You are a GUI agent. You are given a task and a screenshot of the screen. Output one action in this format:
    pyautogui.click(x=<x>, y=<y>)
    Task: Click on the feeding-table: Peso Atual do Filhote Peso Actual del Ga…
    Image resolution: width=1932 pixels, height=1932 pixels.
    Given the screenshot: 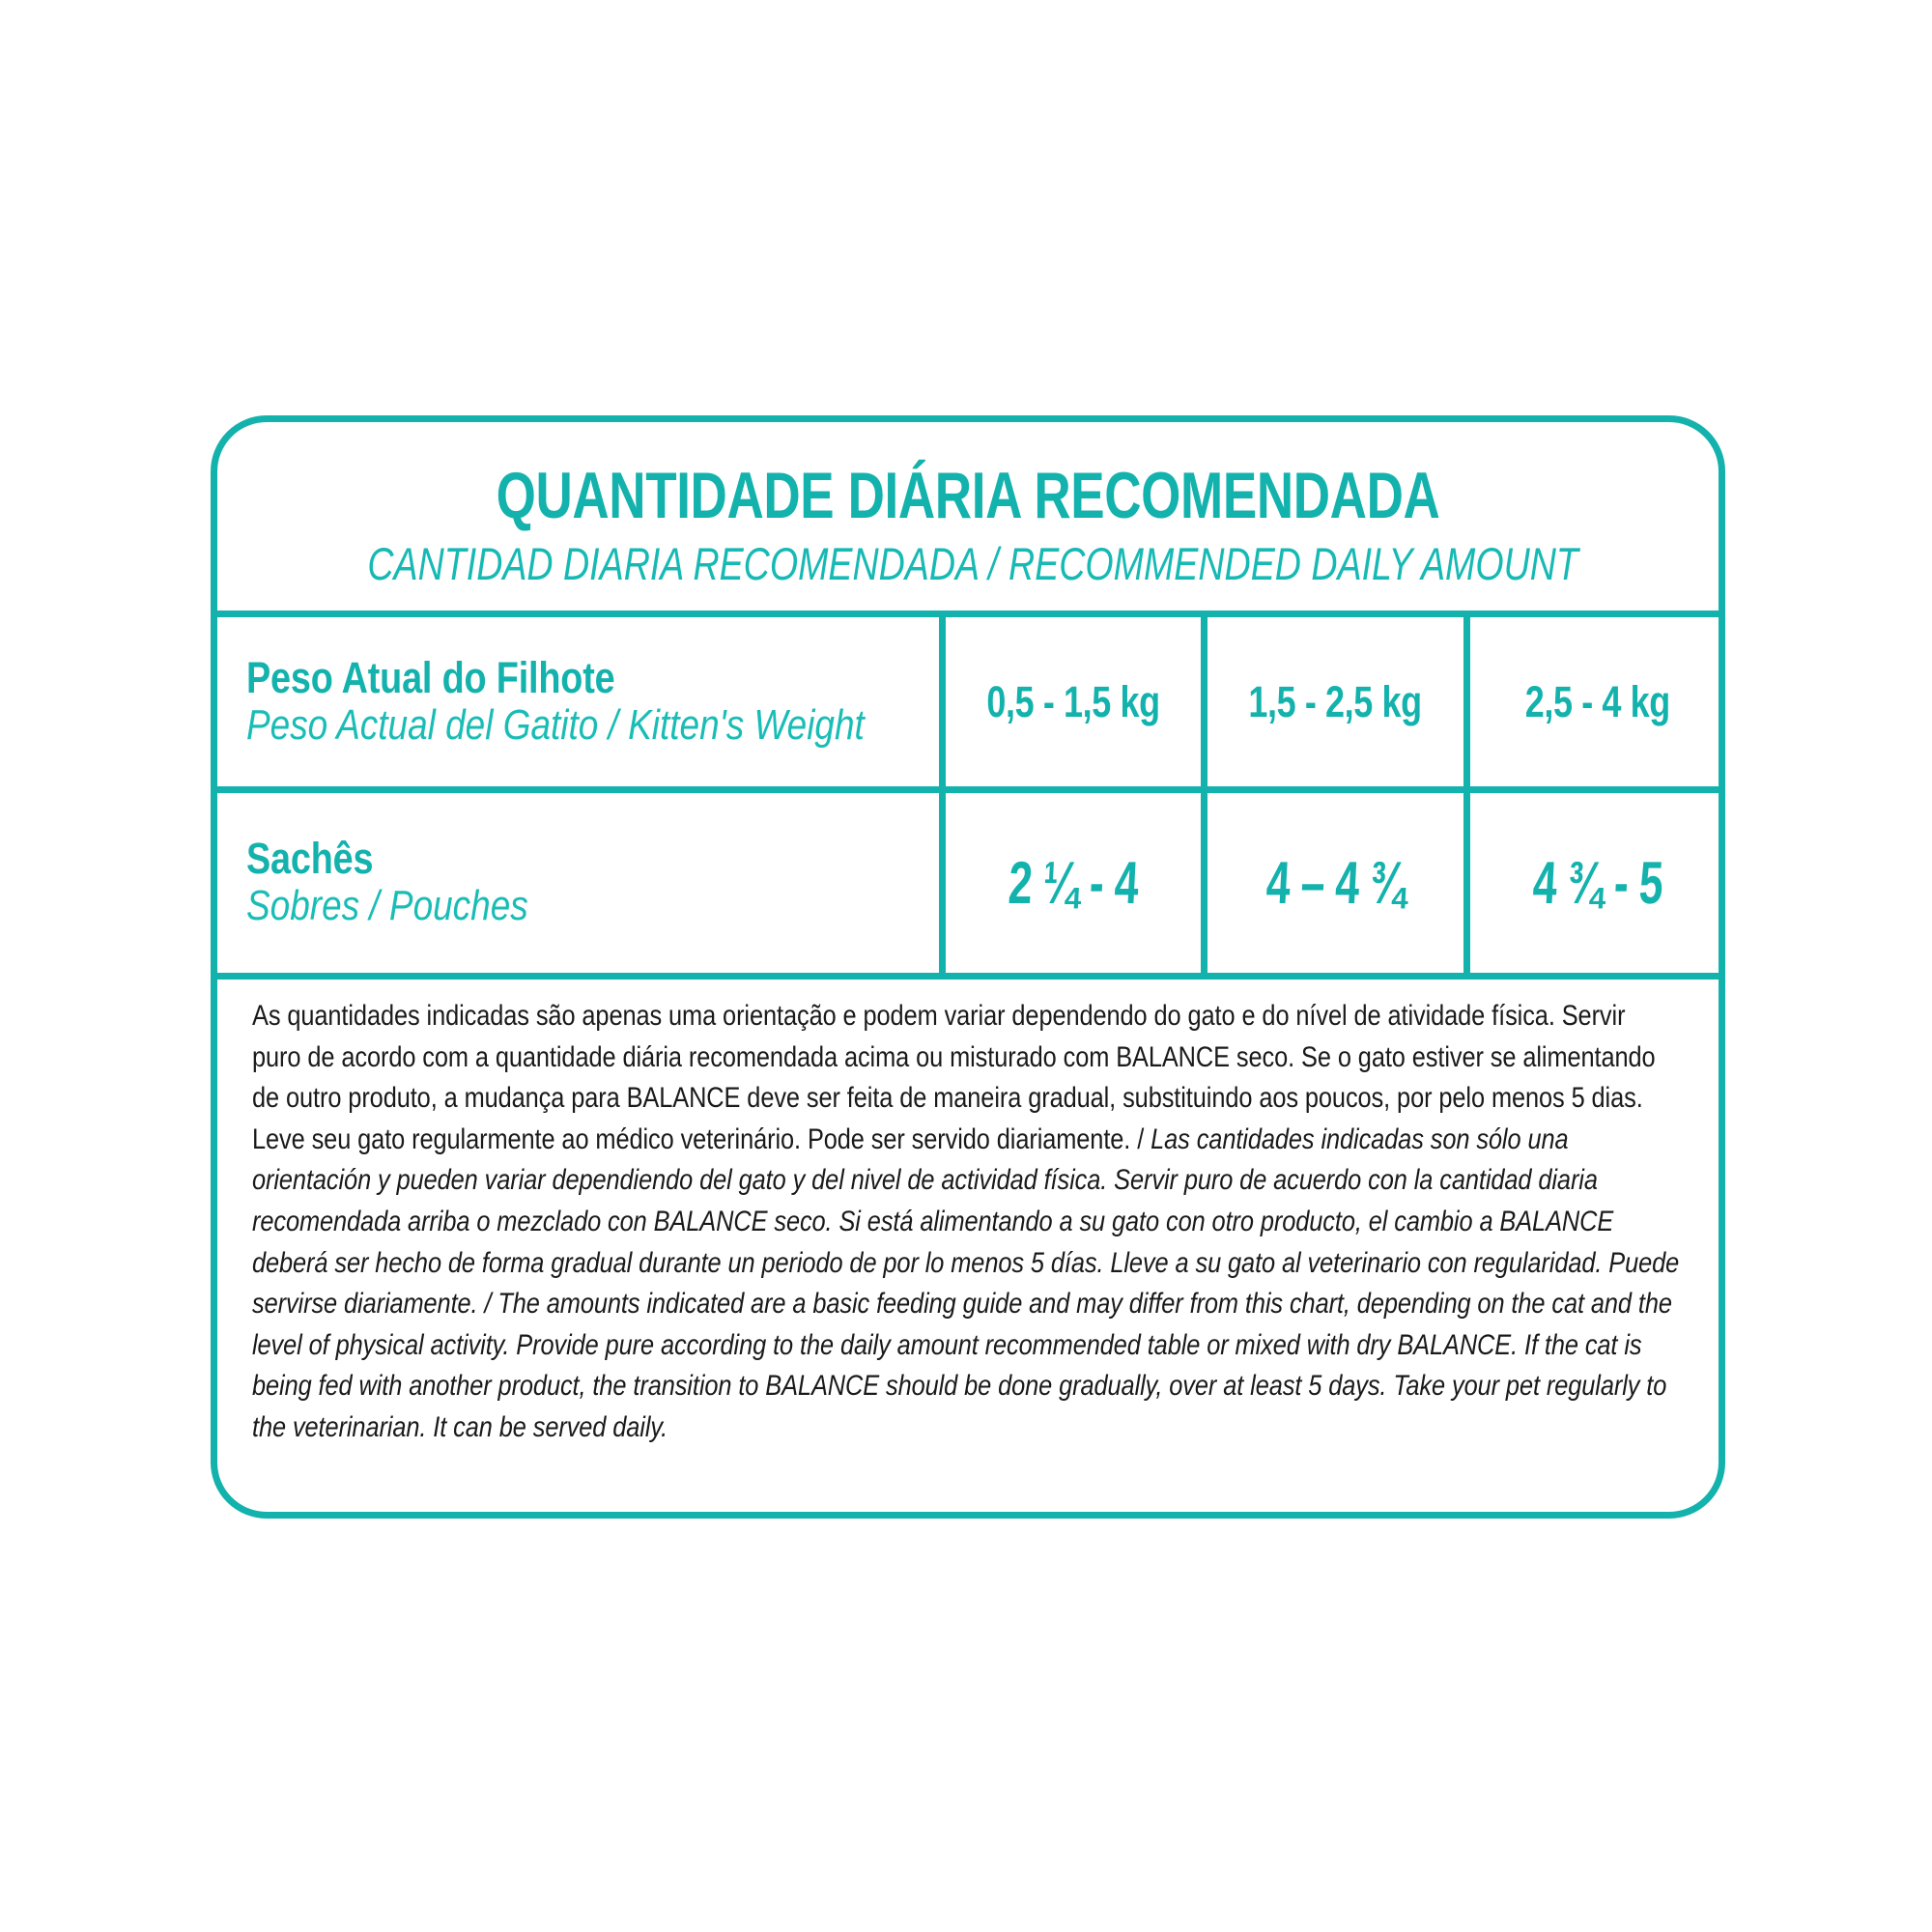 What is the action you would take?
    pyautogui.click(x=968, y=795)
    